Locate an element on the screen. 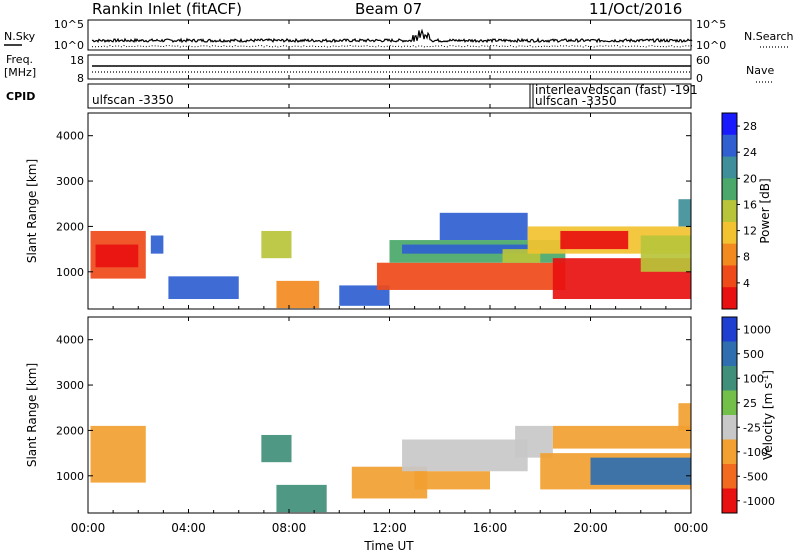  nsky-label: N.Sky is located at coordinates (20, 36).